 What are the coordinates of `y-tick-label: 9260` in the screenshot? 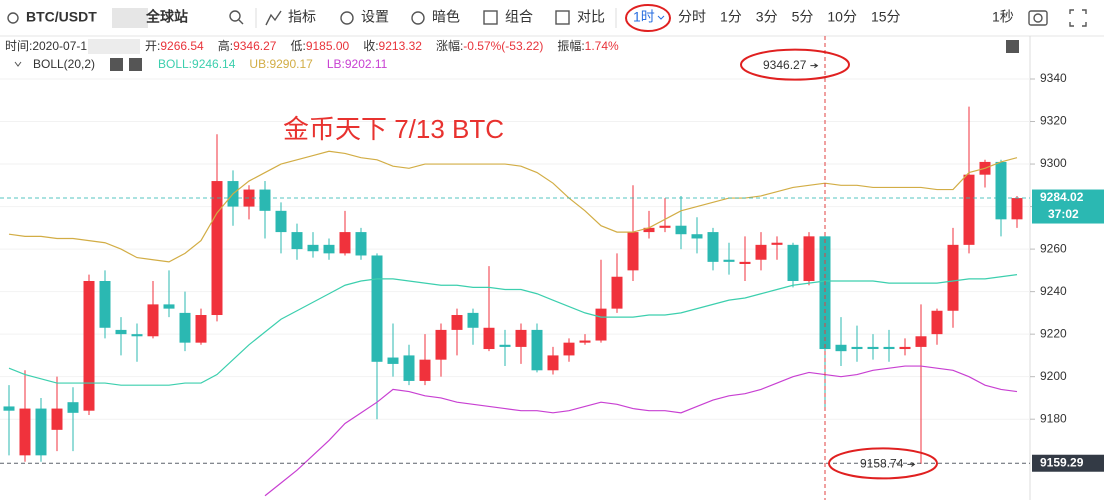 It's located at (1053, 248).